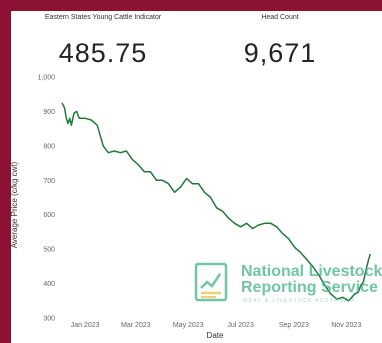  What do you see at coordinates (46, 78) in the screenshot?
I see `y-tick-label: 1,000` at bounding box center [46, 78].